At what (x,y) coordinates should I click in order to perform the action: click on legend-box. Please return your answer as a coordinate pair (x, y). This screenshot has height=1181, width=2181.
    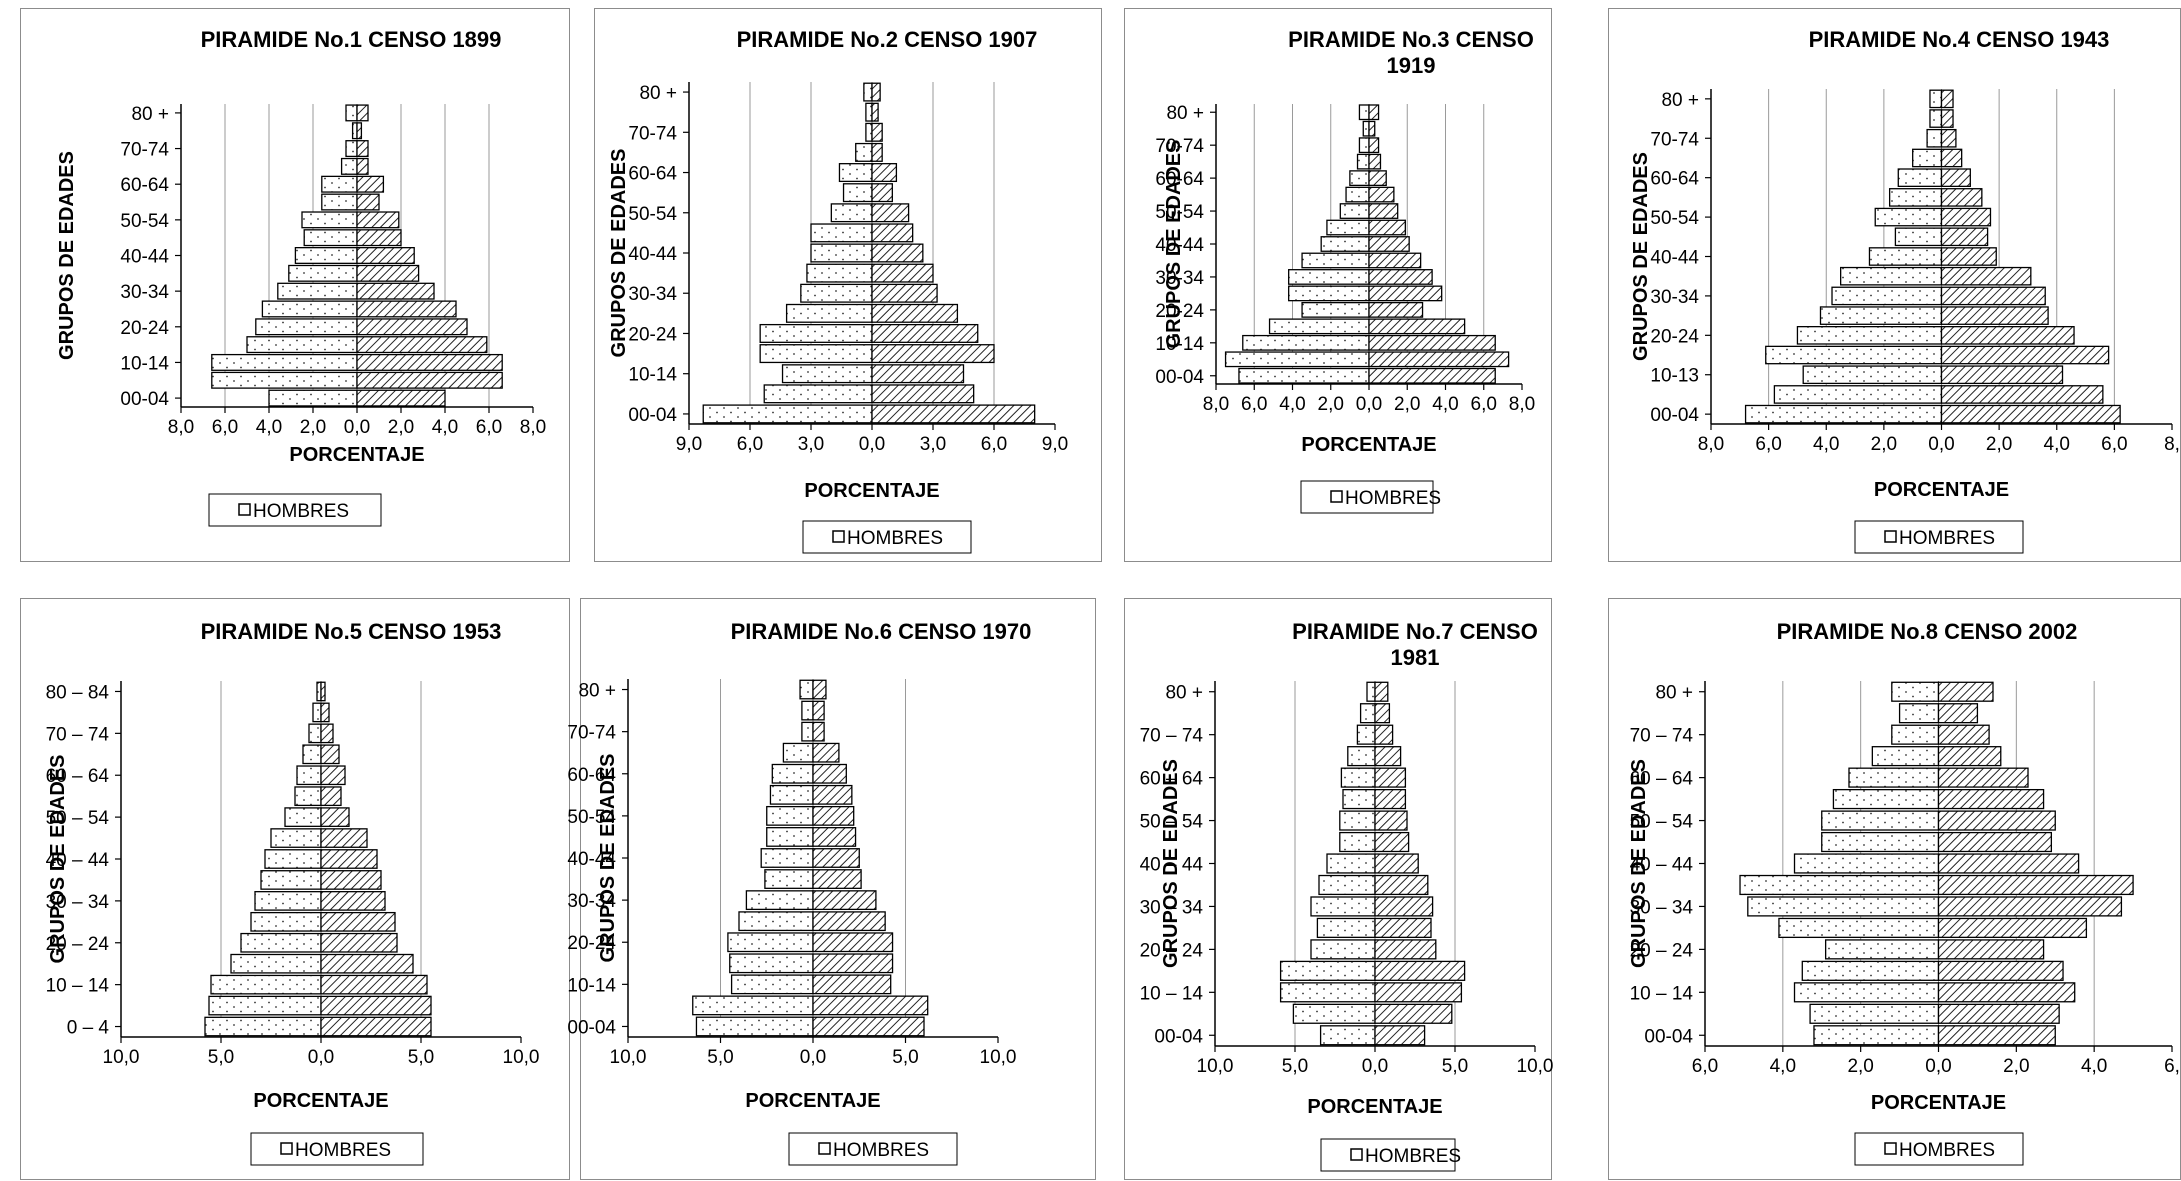
    Looking at the image, I should click on (1939, 537).